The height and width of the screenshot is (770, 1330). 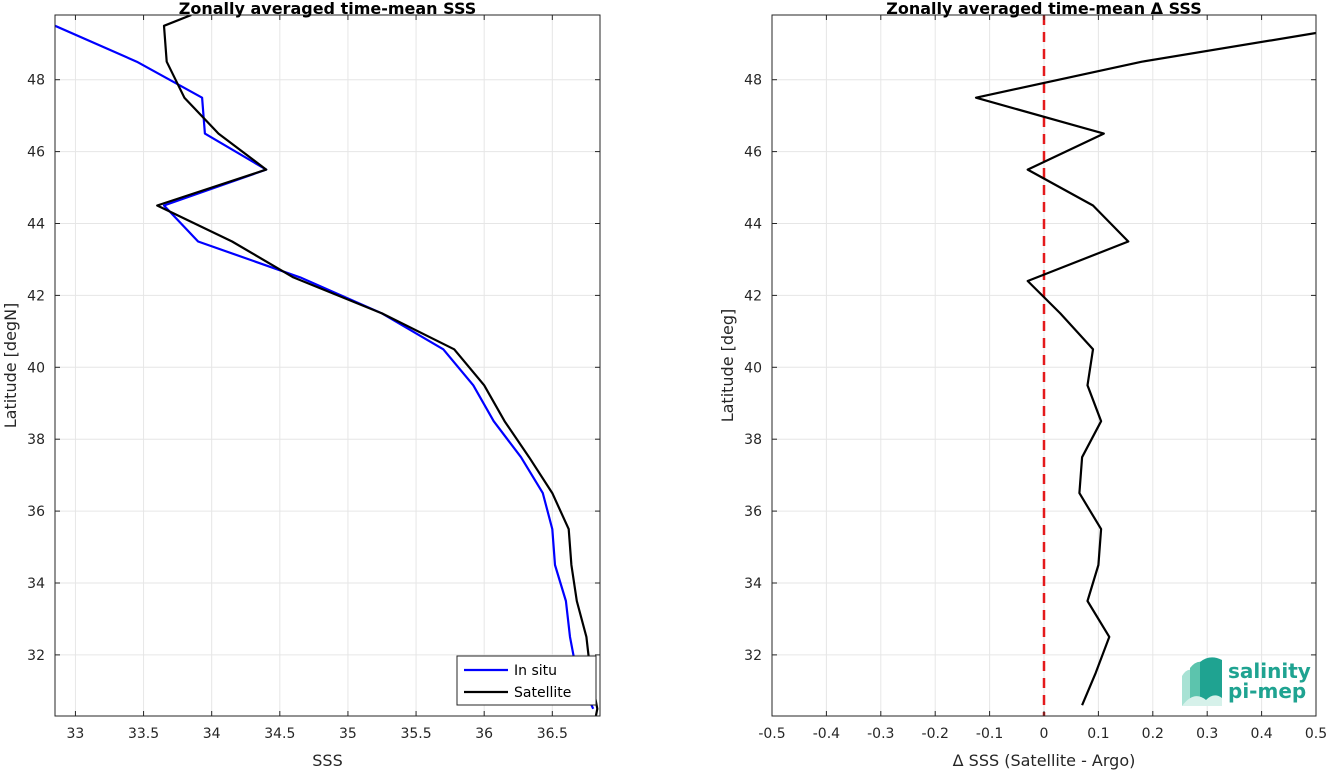 What do you see at coordinates (279, 734) in the screenshot?
I see `x-tick-label: 34.5` at bounding box center [279, 734].